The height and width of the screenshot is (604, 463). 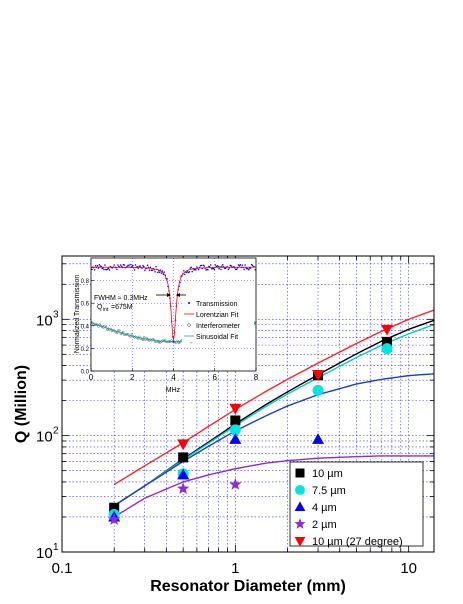 What do you see at coordinates (47, 436) in the screenshot?
I see `y-tick-label: 10 2` at bounding box center [47, 436].